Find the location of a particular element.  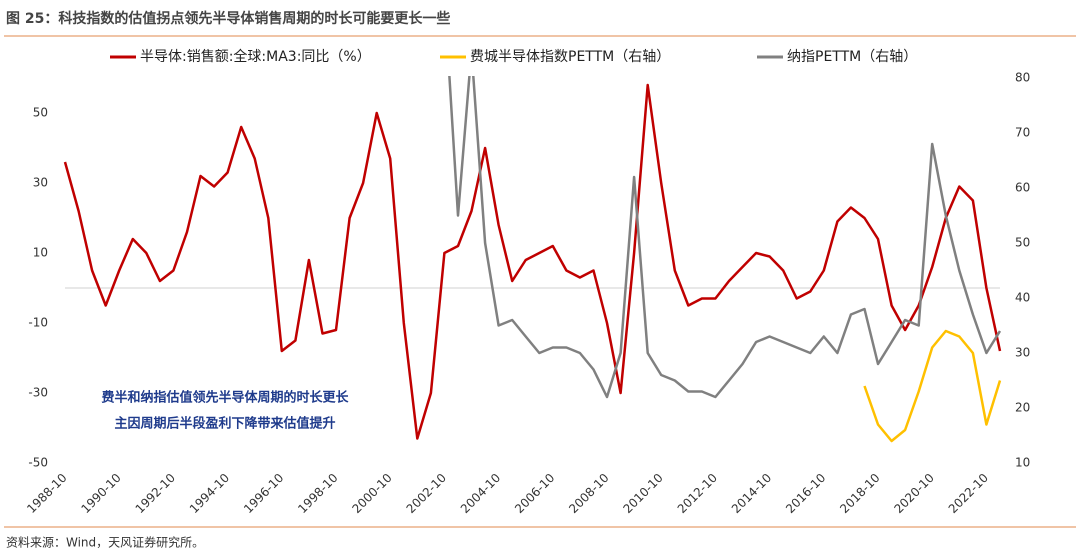

x-tick-label: 2004-10 is located at coordinates (480, 493).